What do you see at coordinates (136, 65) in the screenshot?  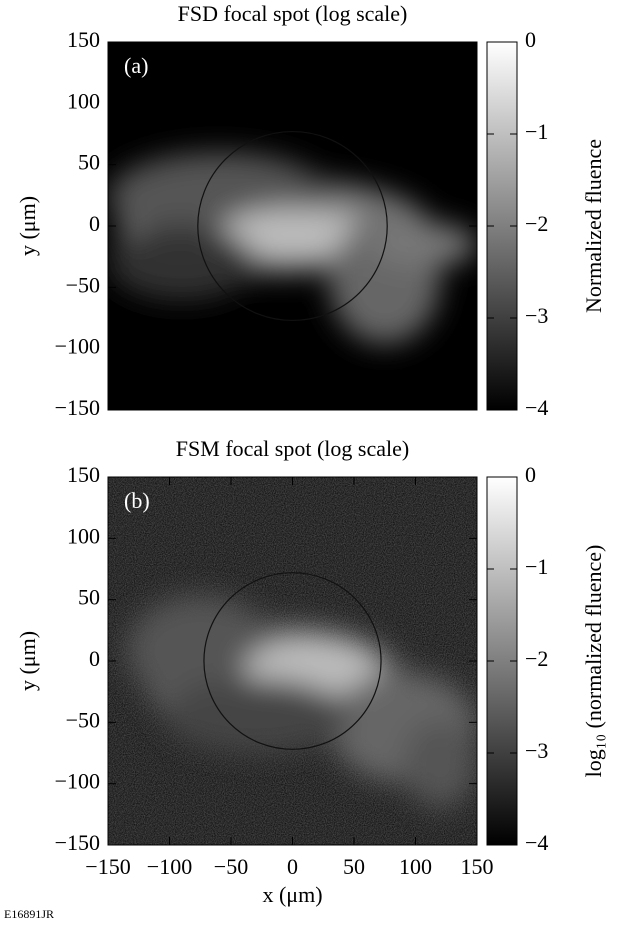 I see `panel-label: (a)` at bounding box center [136, 65].